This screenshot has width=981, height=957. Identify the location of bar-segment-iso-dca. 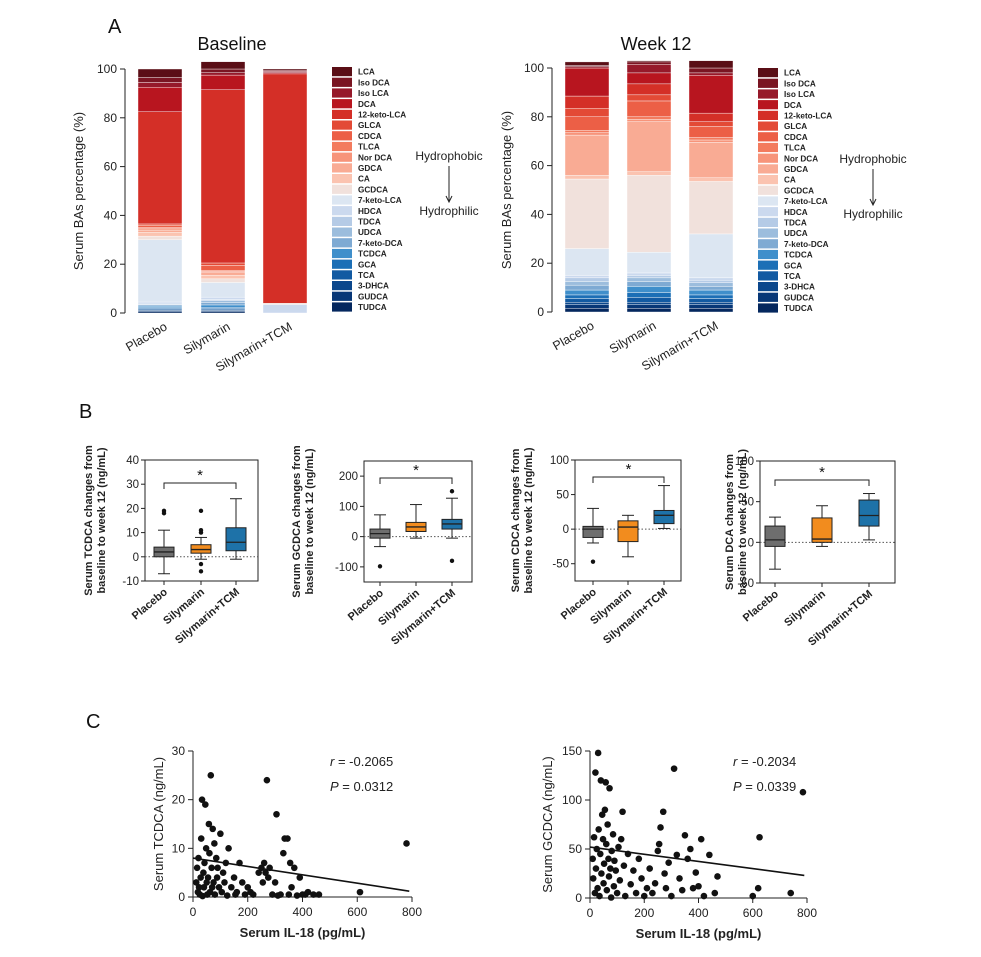
(649, 63).